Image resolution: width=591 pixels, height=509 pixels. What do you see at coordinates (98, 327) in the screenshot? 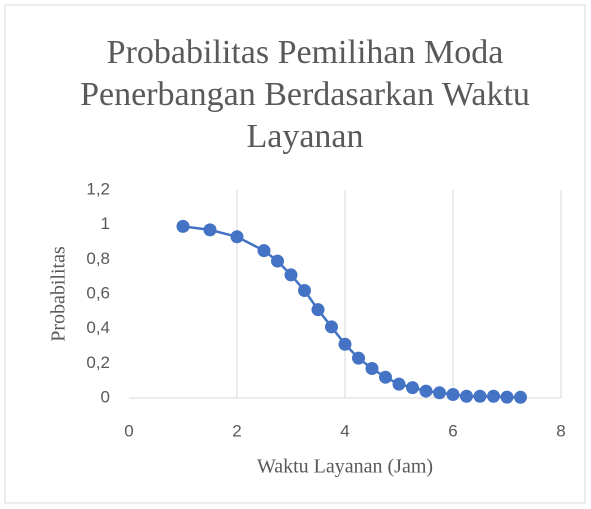
I see `y-tick-label: 0,4` at bounding box center [98, 327].